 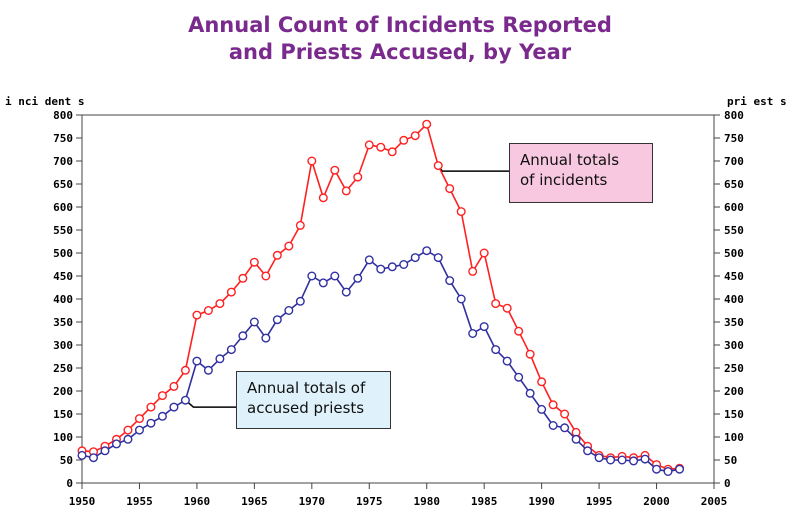 What do you see at coordinates (730, 460) in the screenshot?
I see `right-y-tick-label: 50` at bounding box center [730, 460].